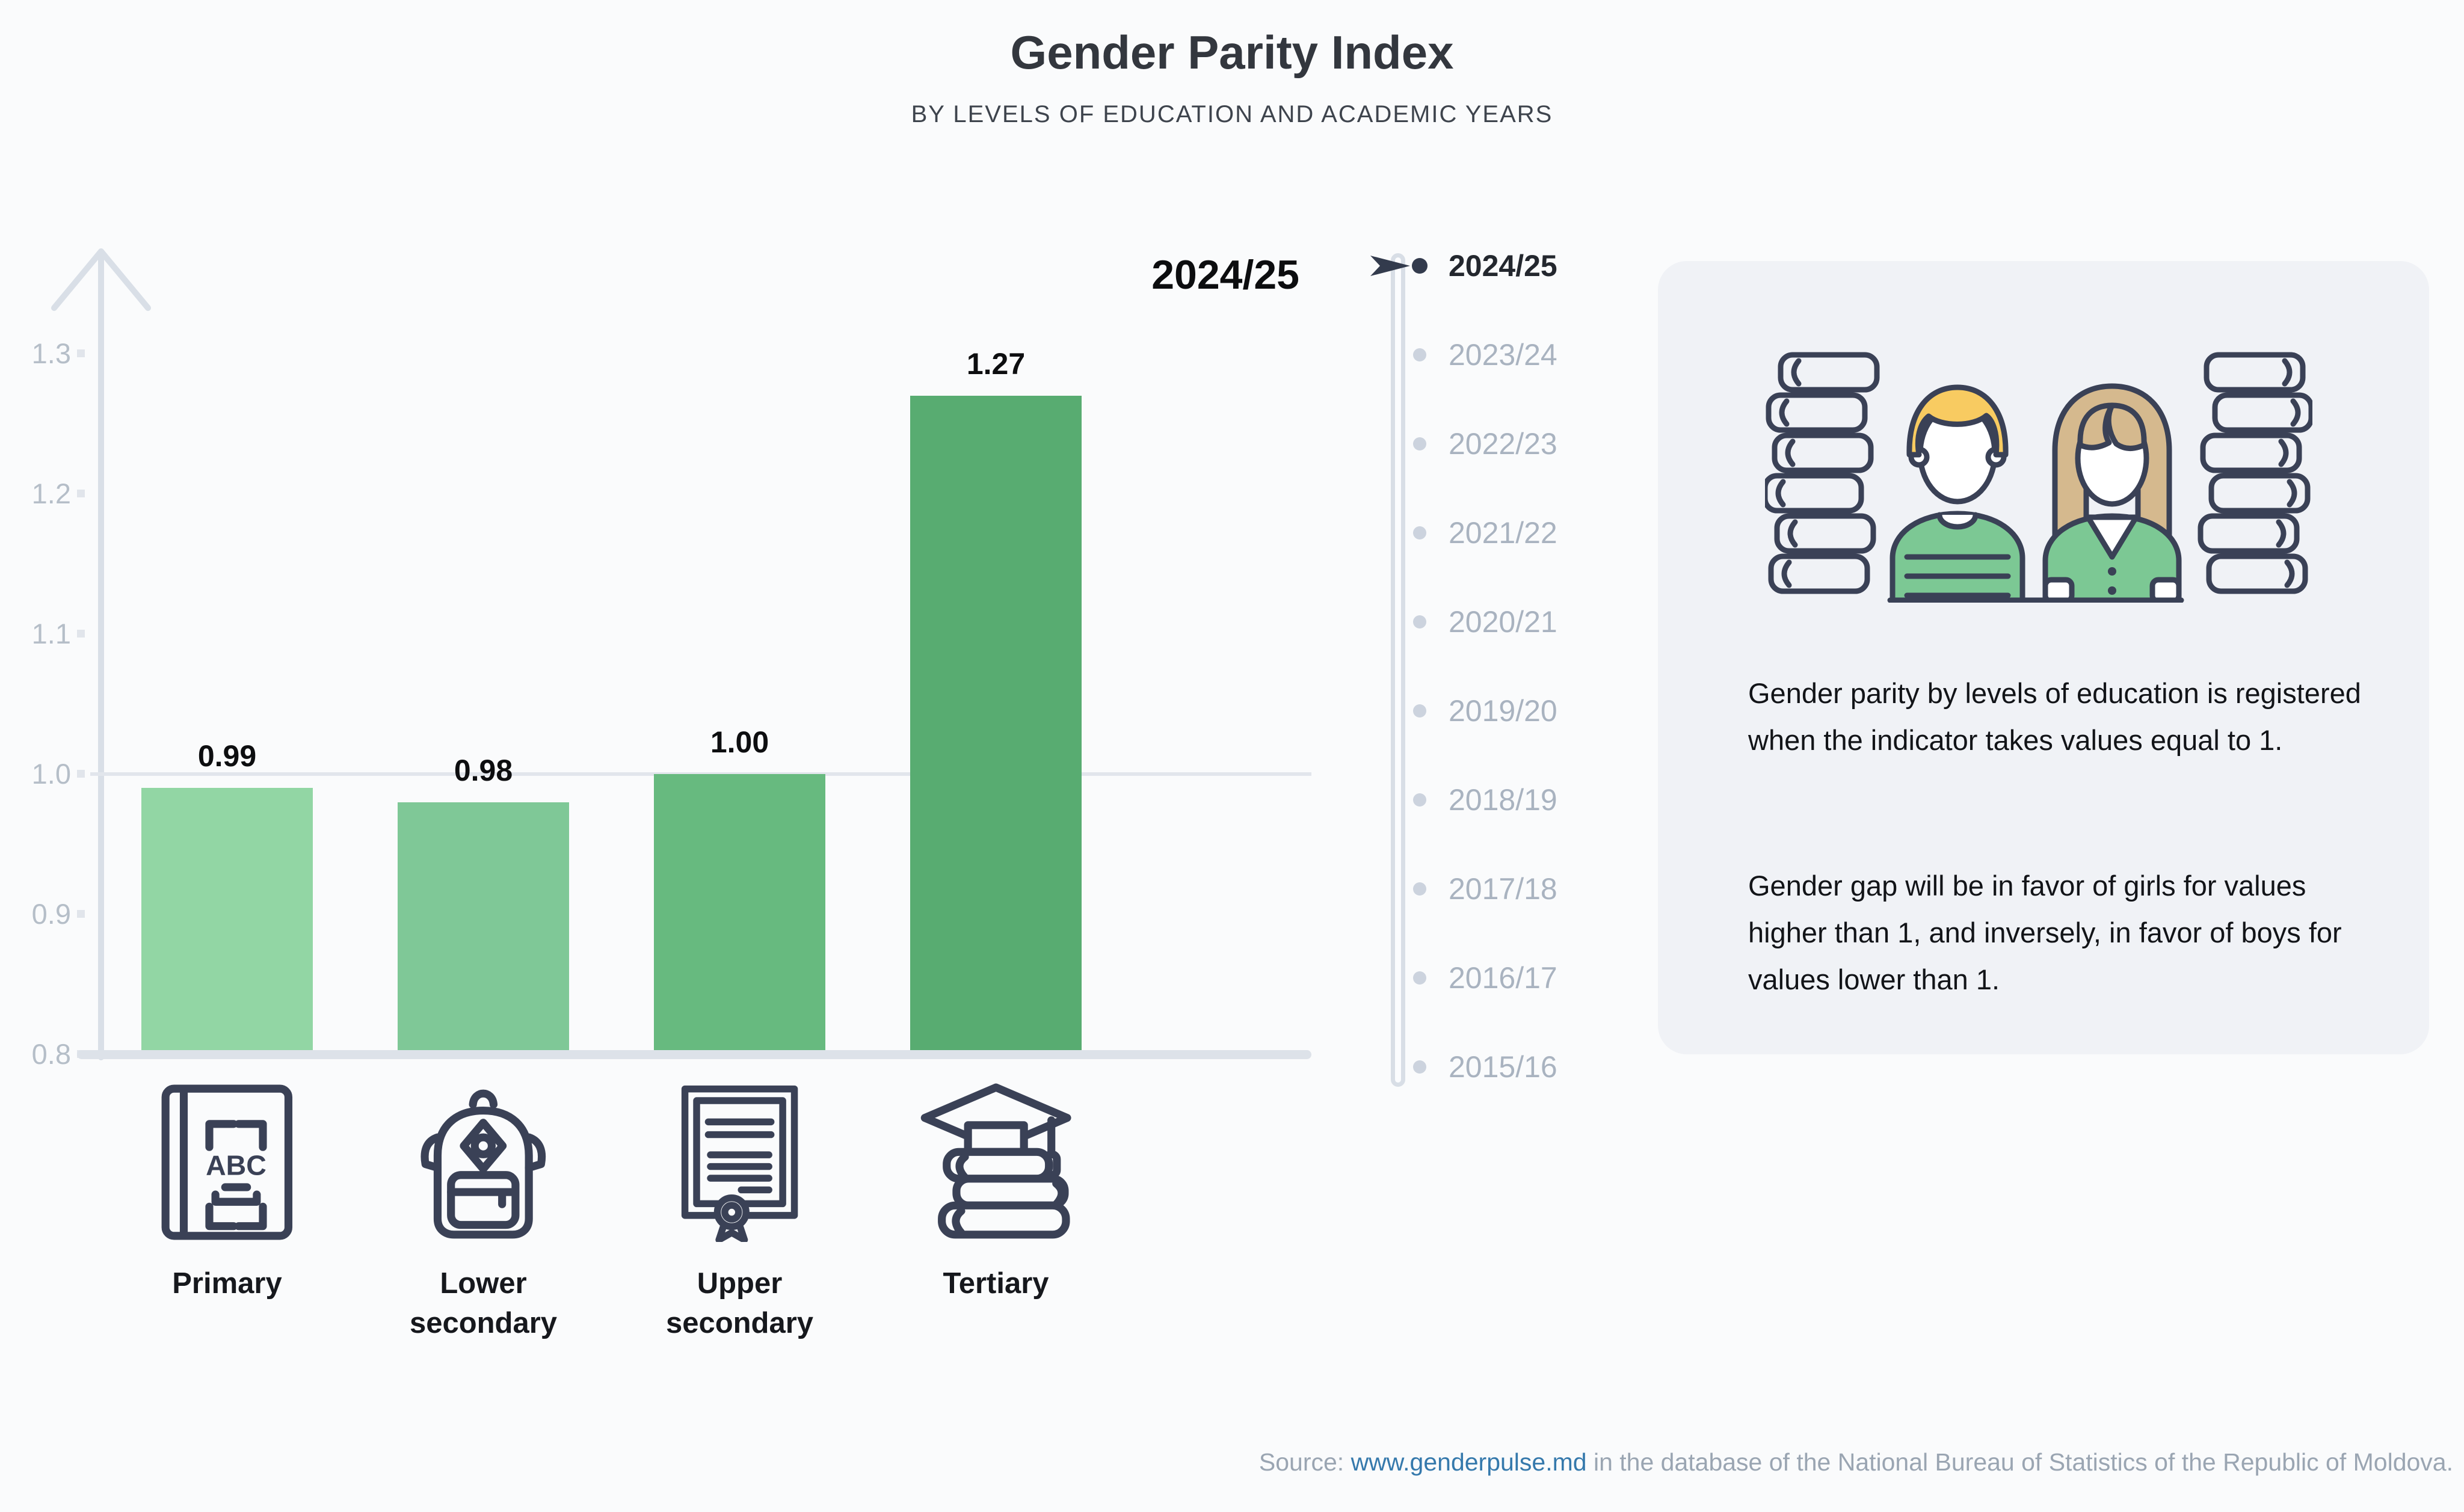 This screenshot has width=2464, height=1512. What do you see at coordinates (51, 774) in the screenshot?
I see `y-tick-label: 1.0` at bounding box center [51, 774].